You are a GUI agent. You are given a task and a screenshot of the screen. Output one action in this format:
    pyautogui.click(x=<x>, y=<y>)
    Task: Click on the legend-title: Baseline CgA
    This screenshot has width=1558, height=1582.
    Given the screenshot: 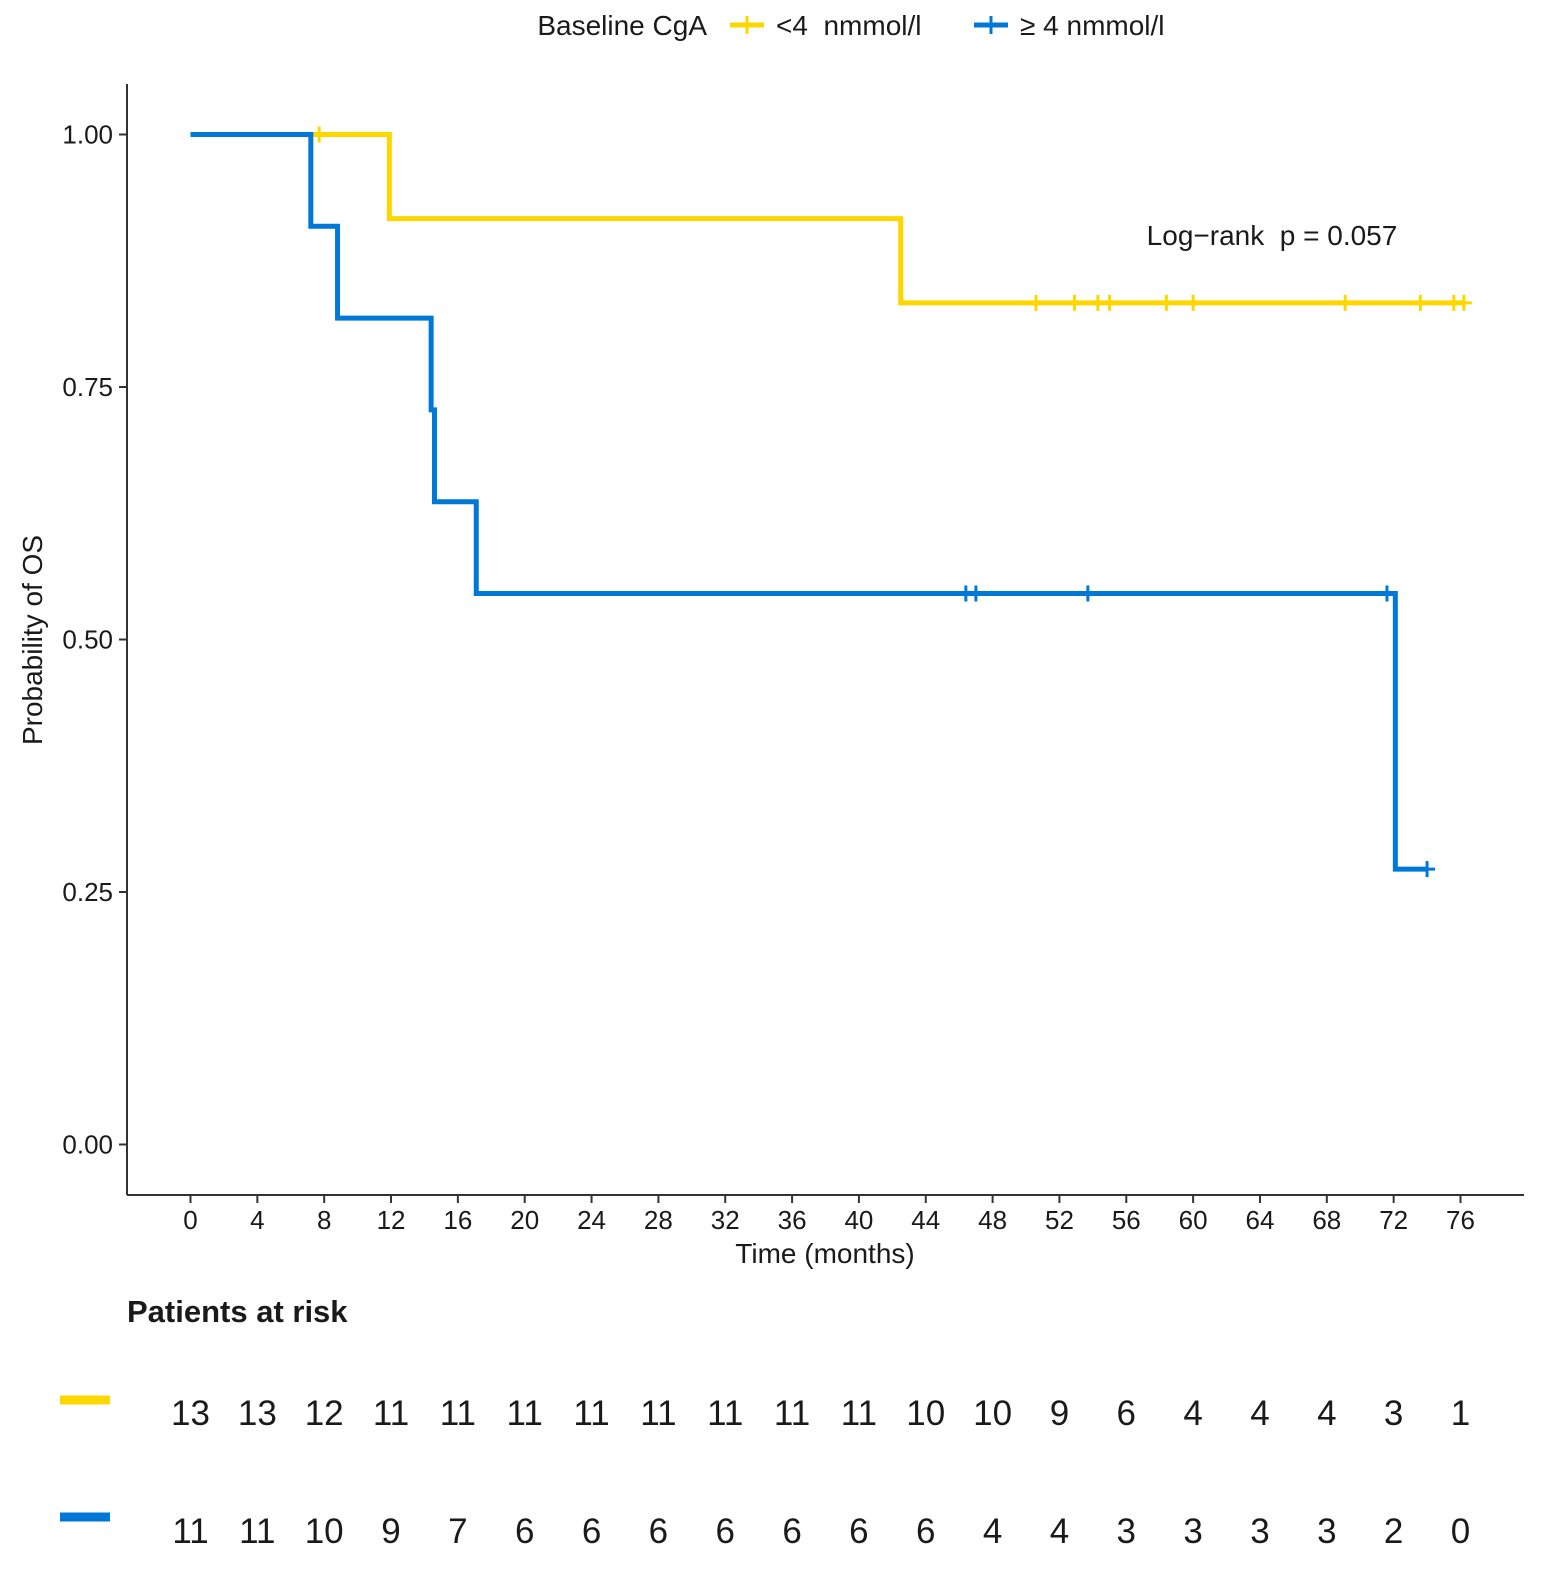 What is the action you would take?
    pyautogui.click(x=622, y=25)
    